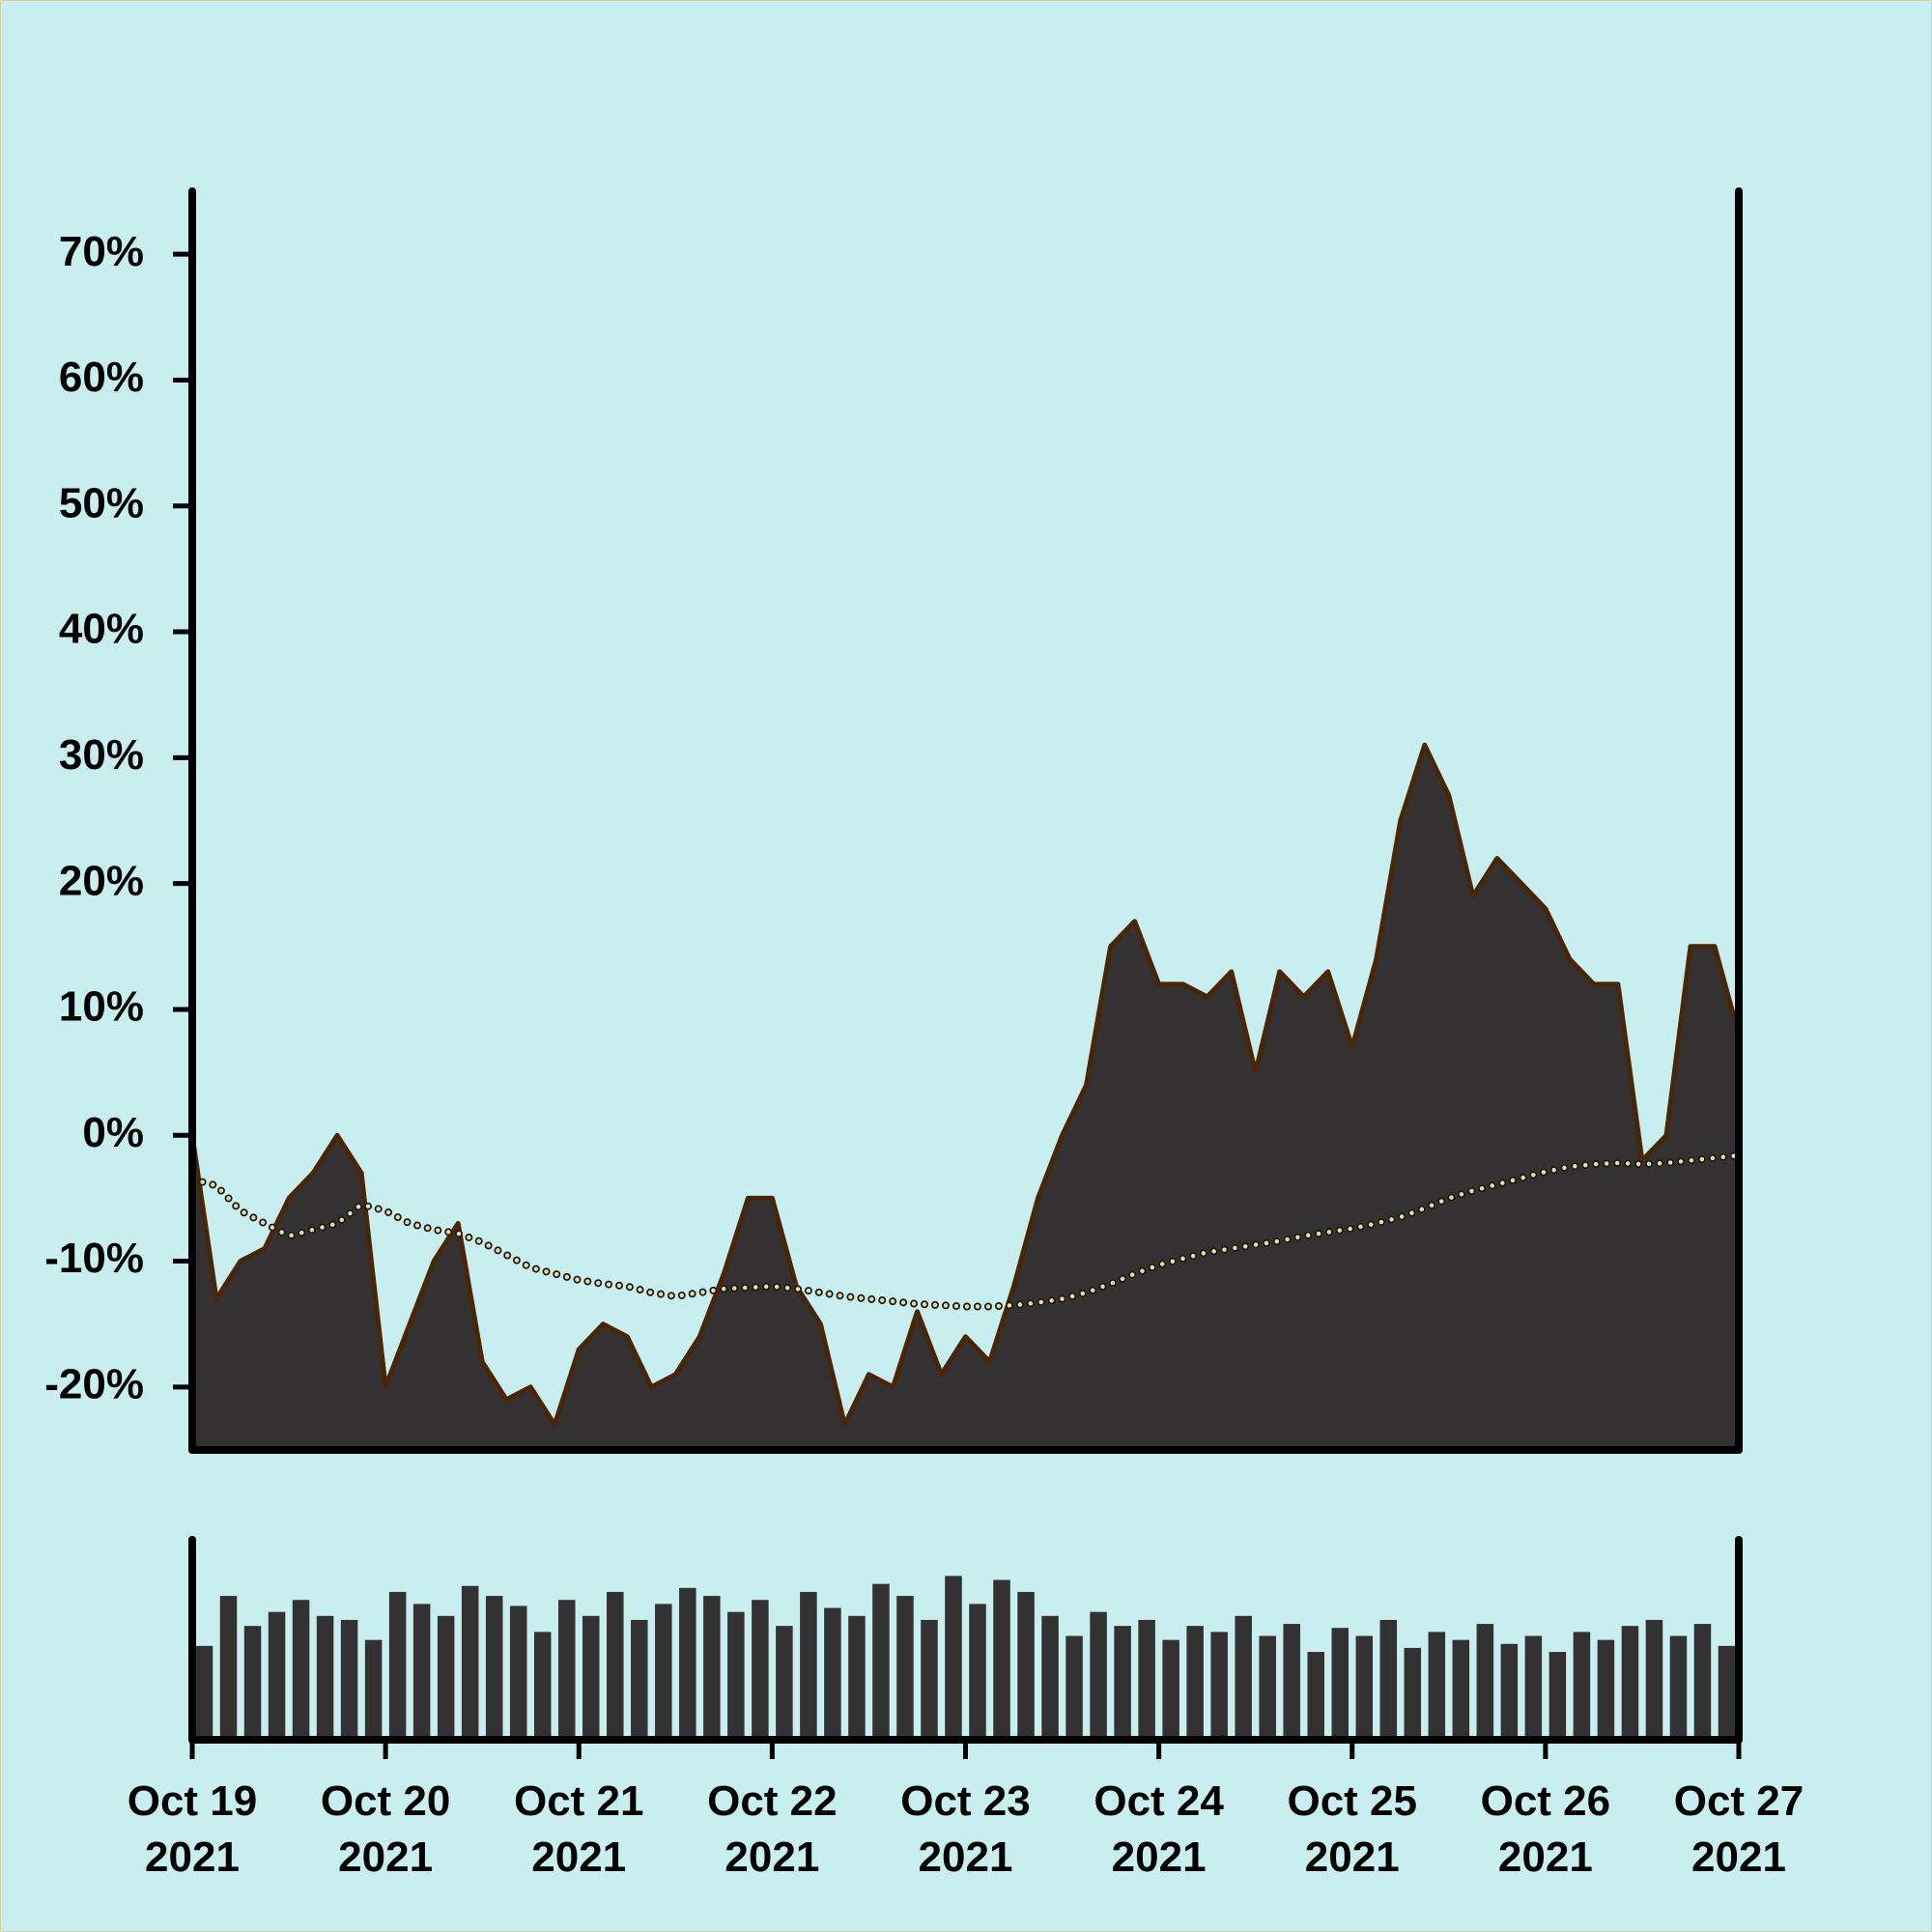  Describe the element at coordinates (101, 252) in the screenshot. I see `y-tick-label: 70%` at that location.